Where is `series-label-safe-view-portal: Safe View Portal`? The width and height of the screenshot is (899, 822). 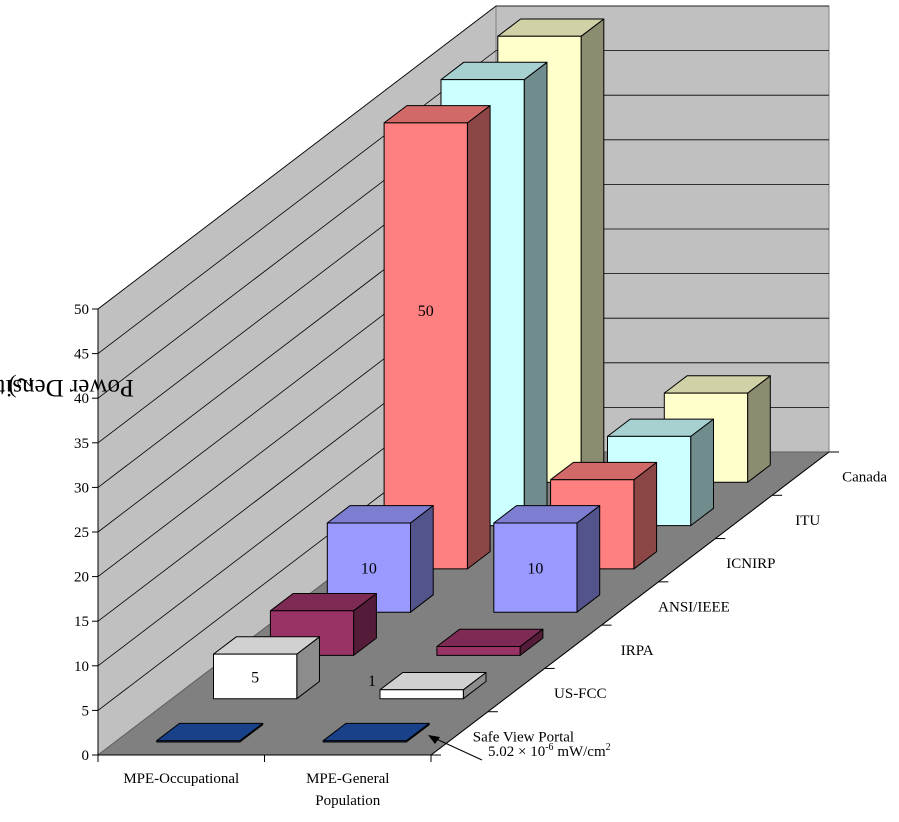
series-label-safe-view-portal: Safe View Portal is located at coordinates (523, 737).